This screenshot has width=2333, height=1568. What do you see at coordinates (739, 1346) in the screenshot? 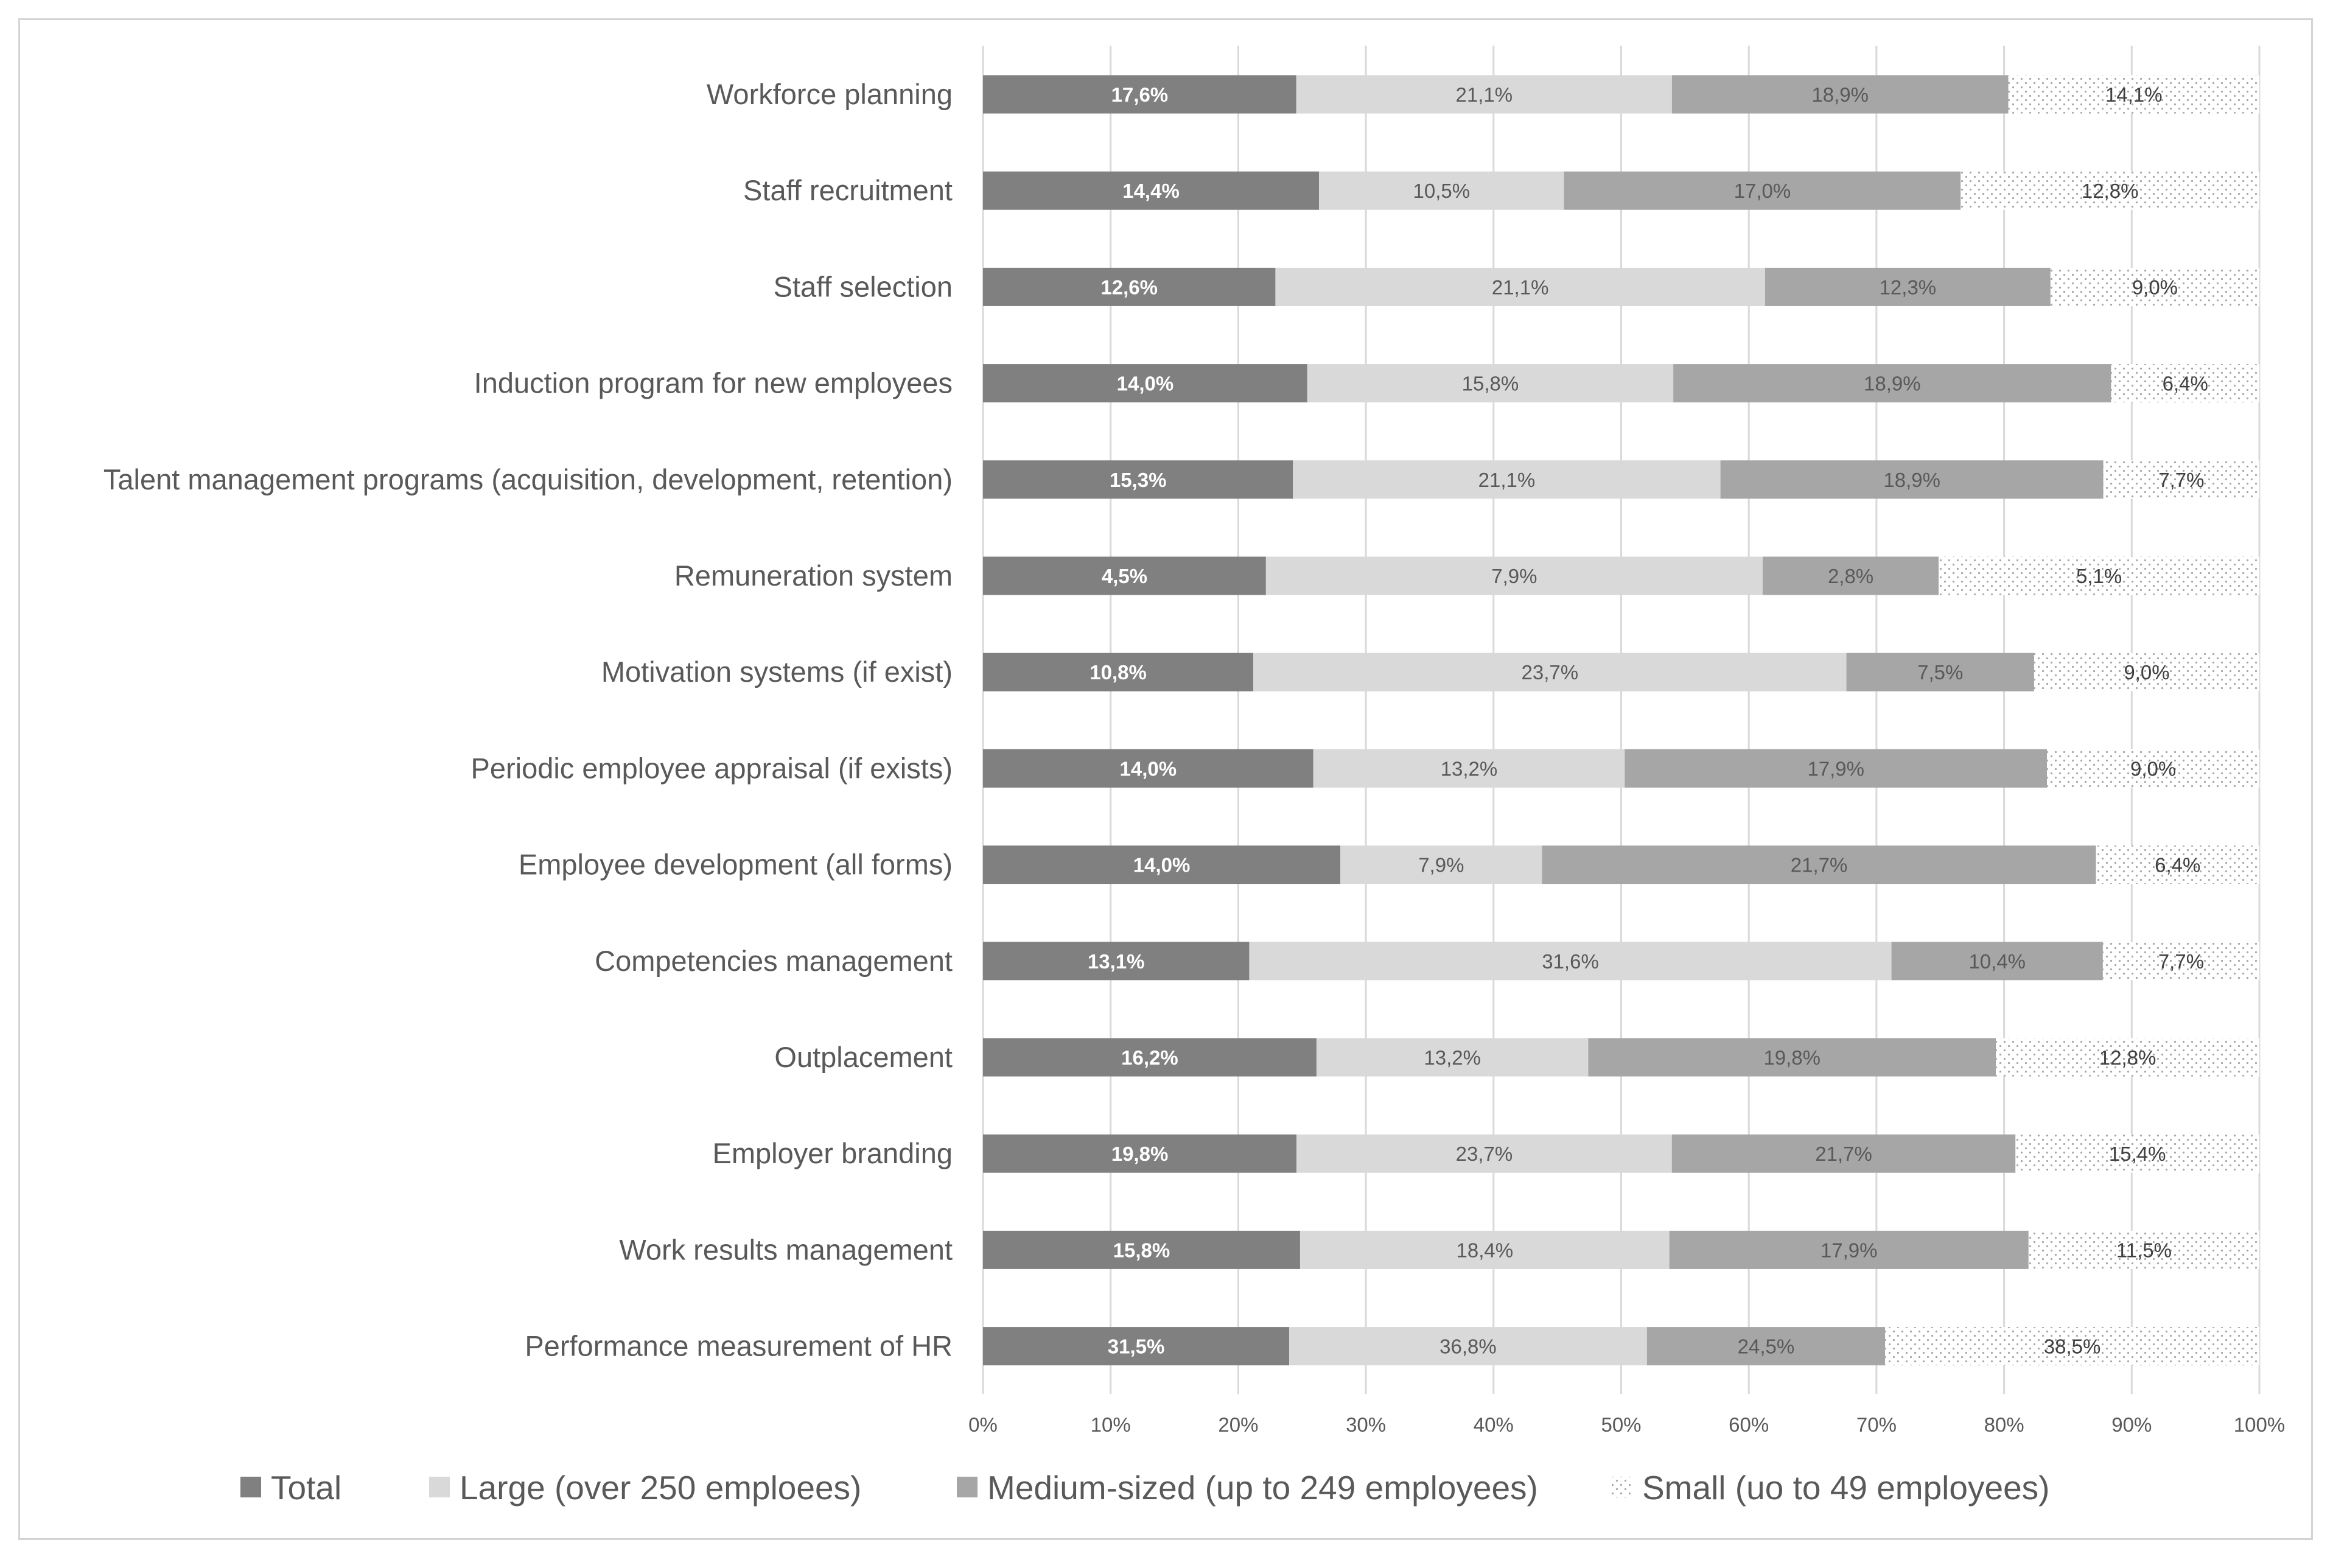
I see `category-label: Performance measurement of HR` at bounding box center [739, 1346].